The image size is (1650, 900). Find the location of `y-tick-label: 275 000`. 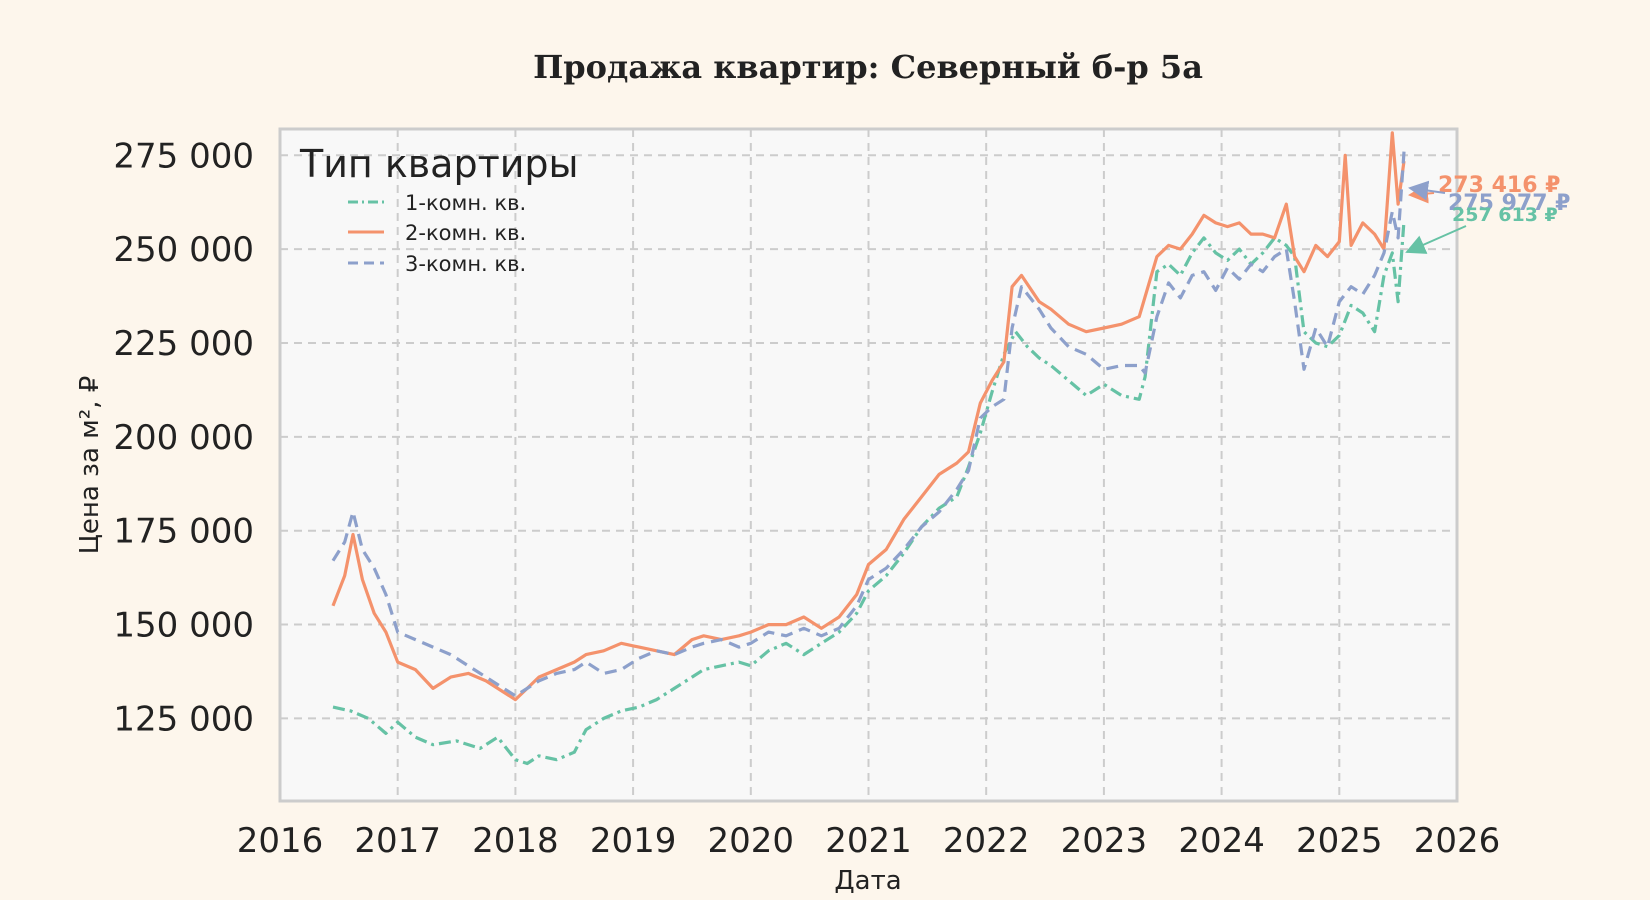

y-tick-label: 275 000 is located at coordinates (183, 156).